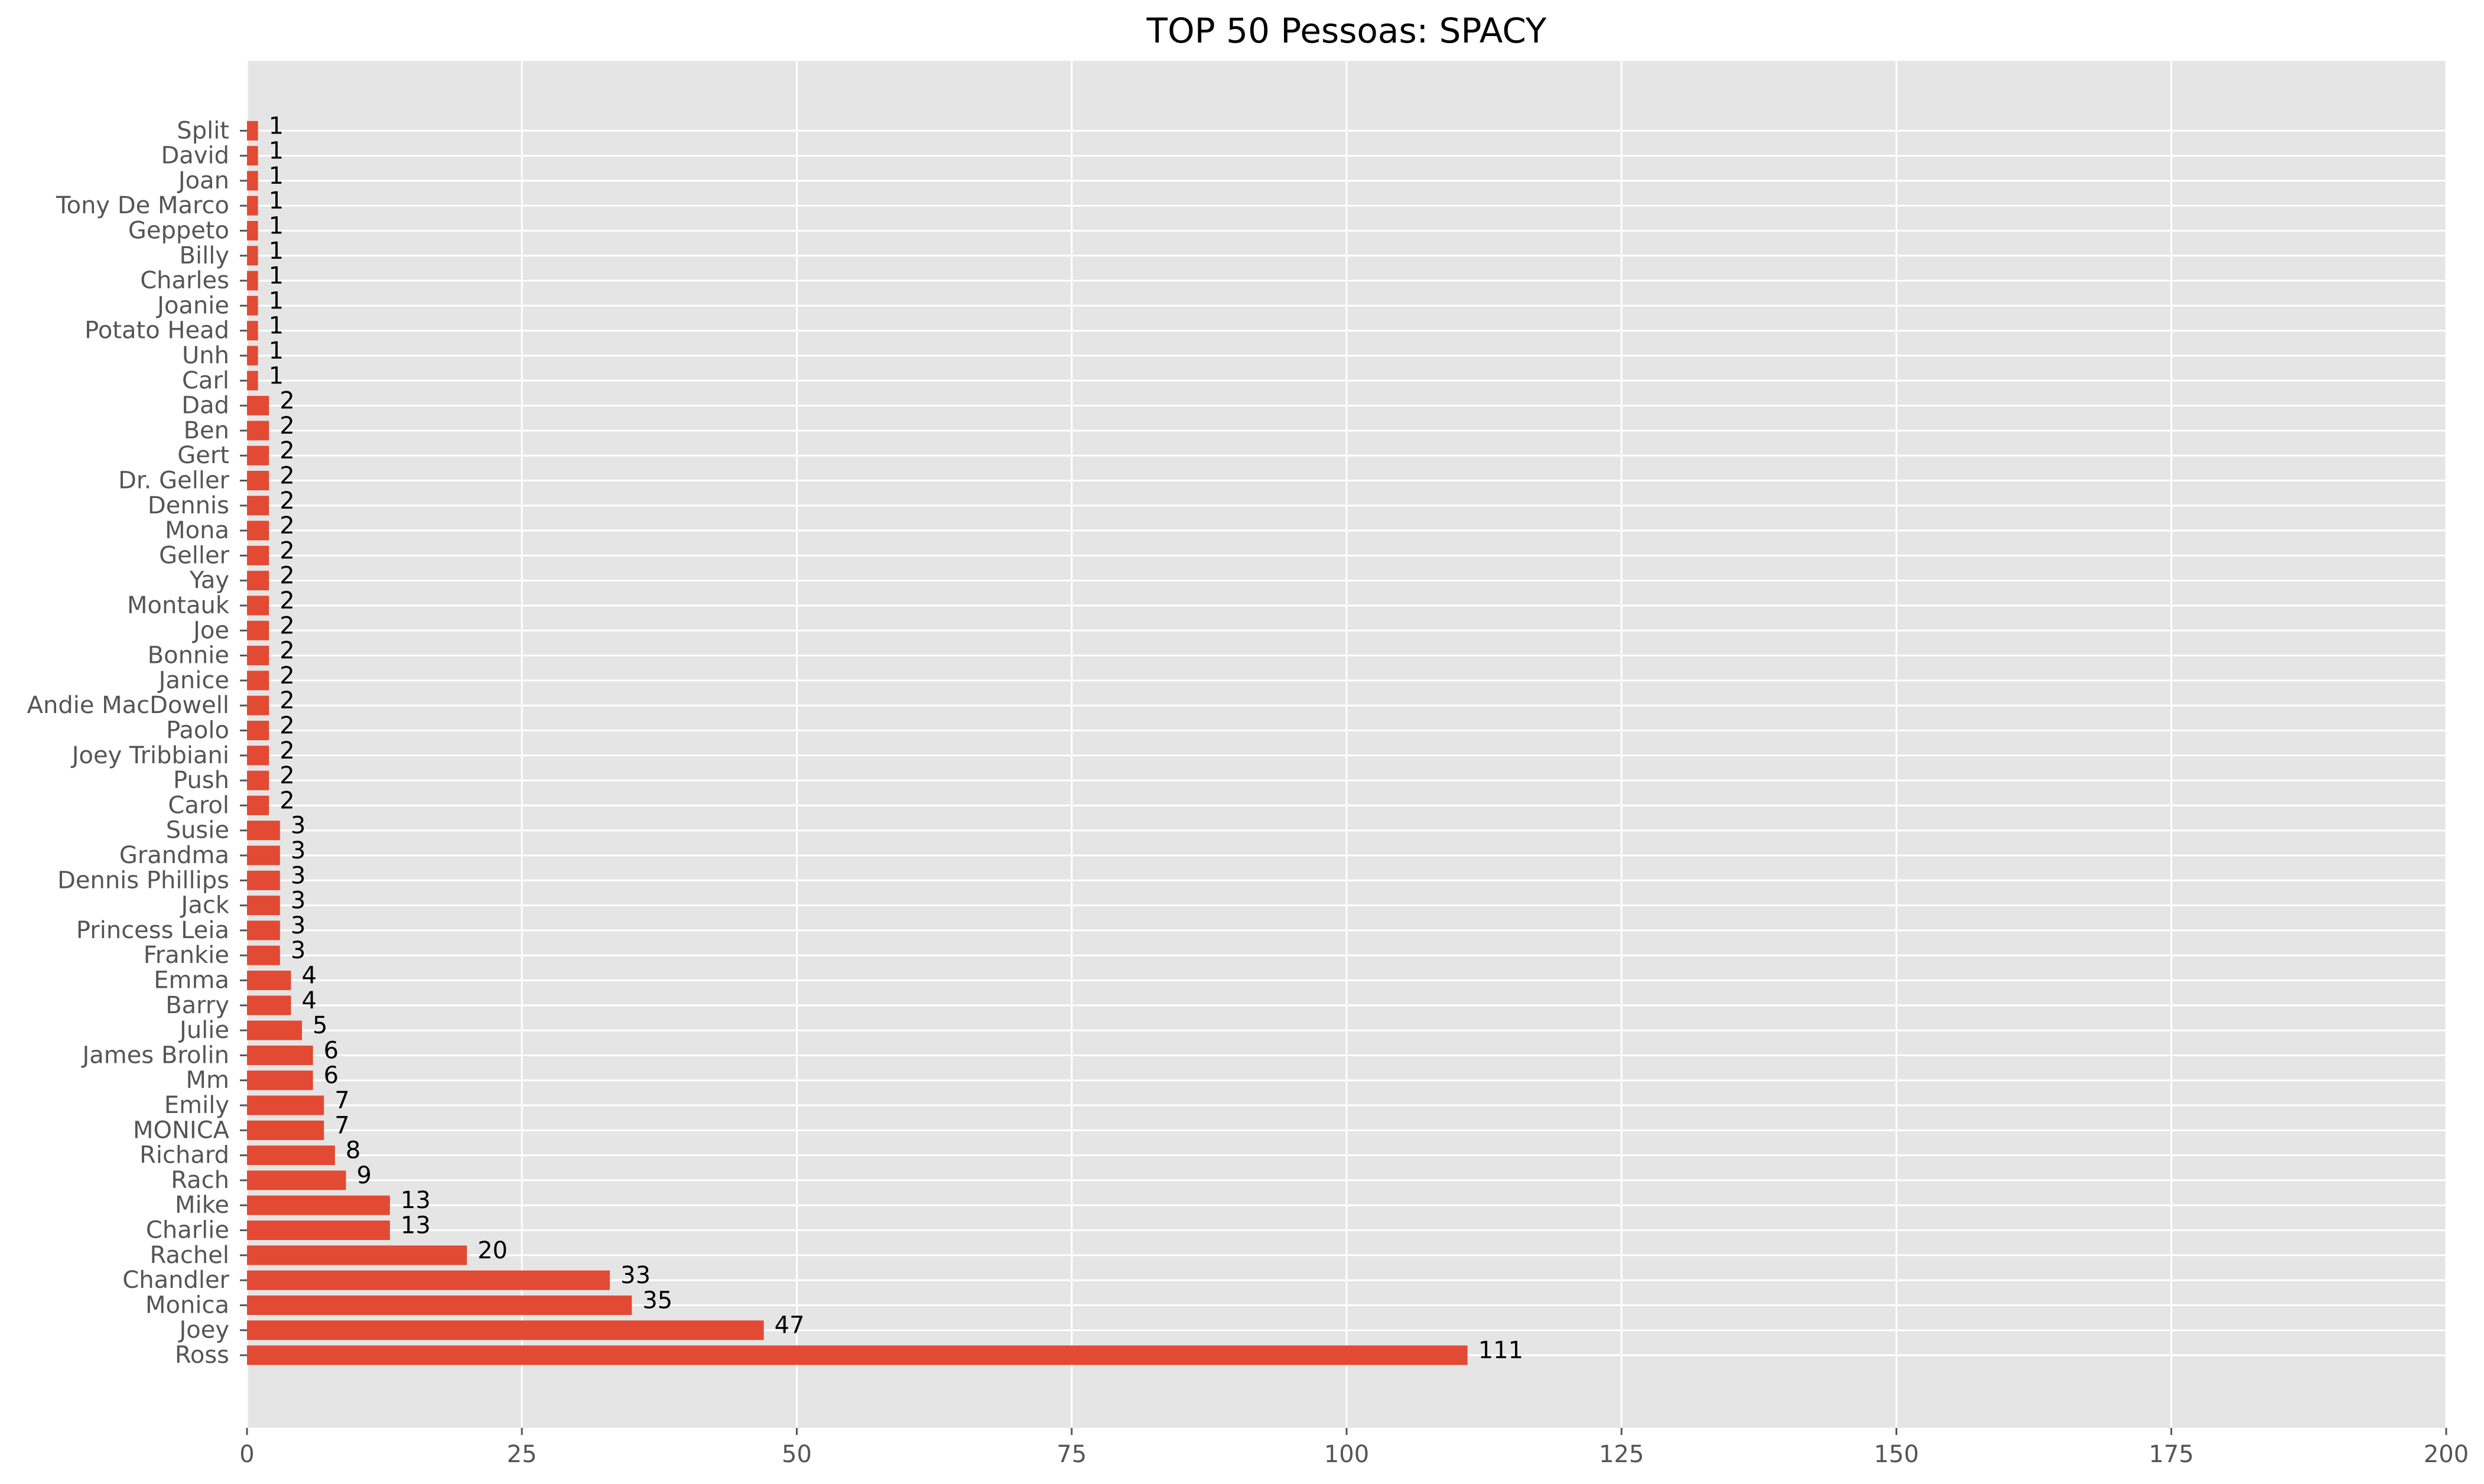 This screenshot has width=2484, height=1484. Describe the element at coordinates (2171, 1454) in the screenshot. I see `x-tick-label: 175` at that location.